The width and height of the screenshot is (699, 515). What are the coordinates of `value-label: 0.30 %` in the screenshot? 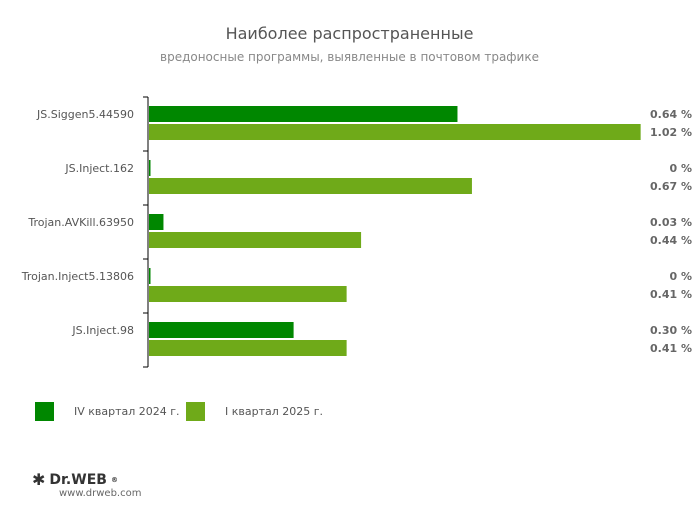 It's located at (671, 330).